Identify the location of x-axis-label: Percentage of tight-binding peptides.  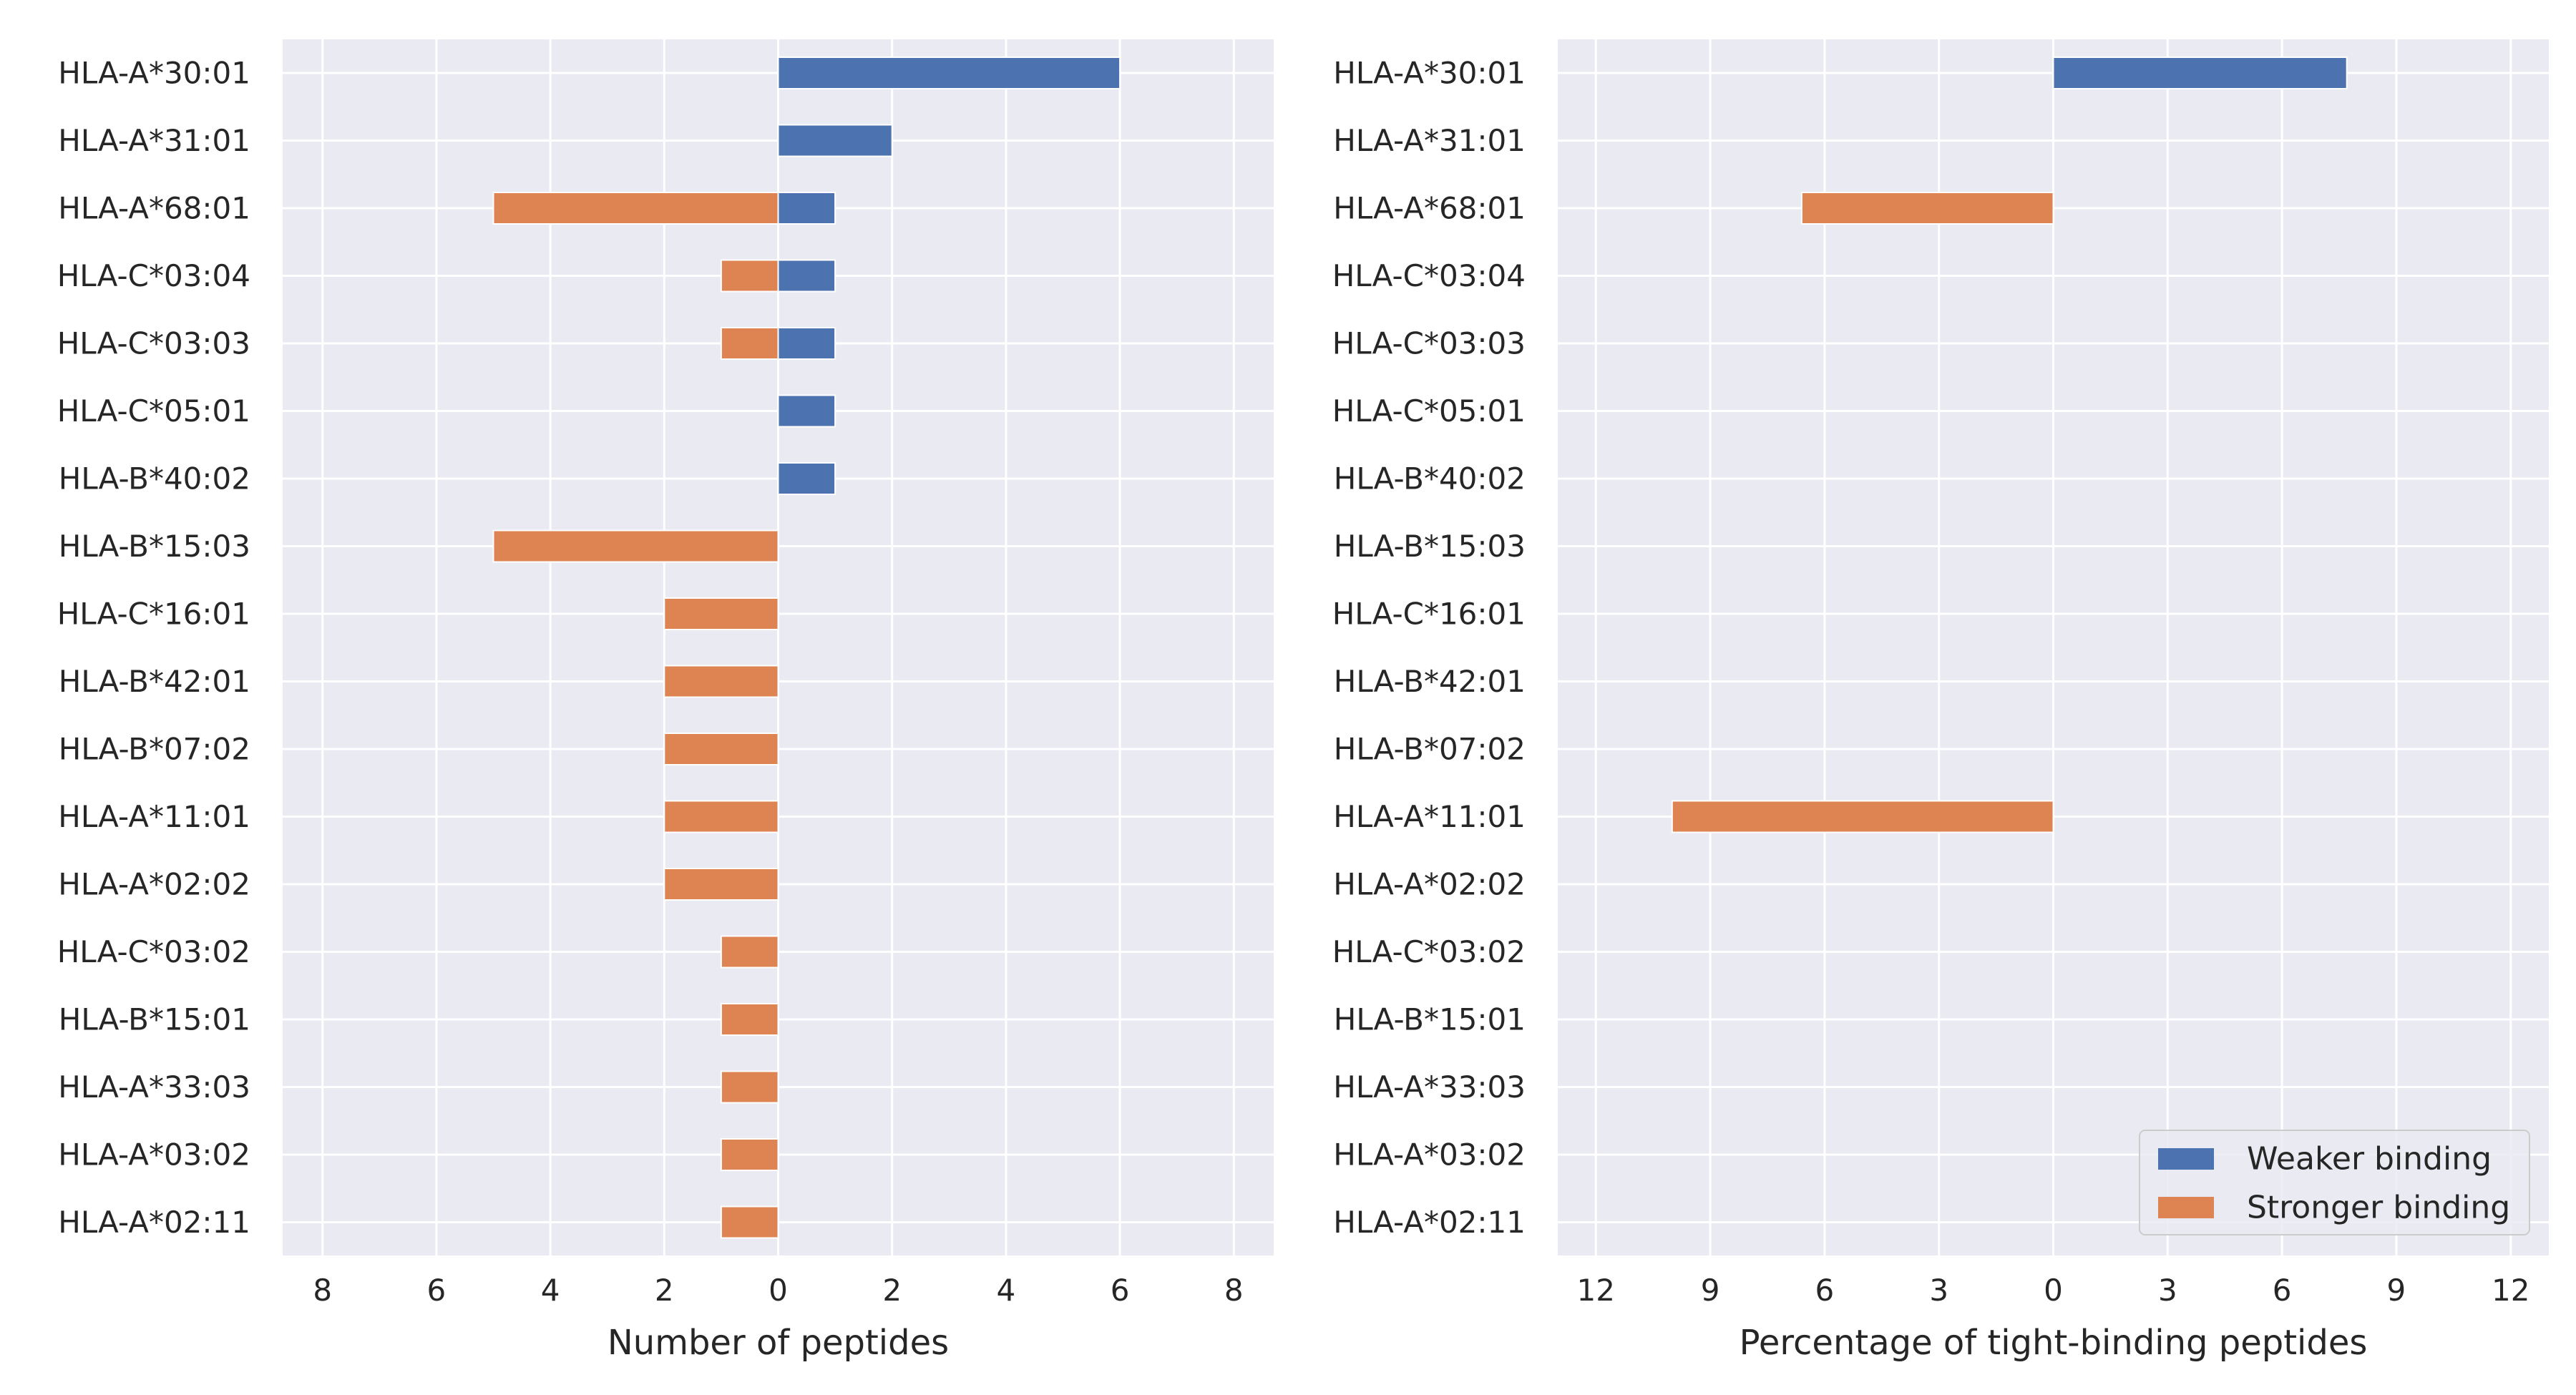
(2054, 1343).